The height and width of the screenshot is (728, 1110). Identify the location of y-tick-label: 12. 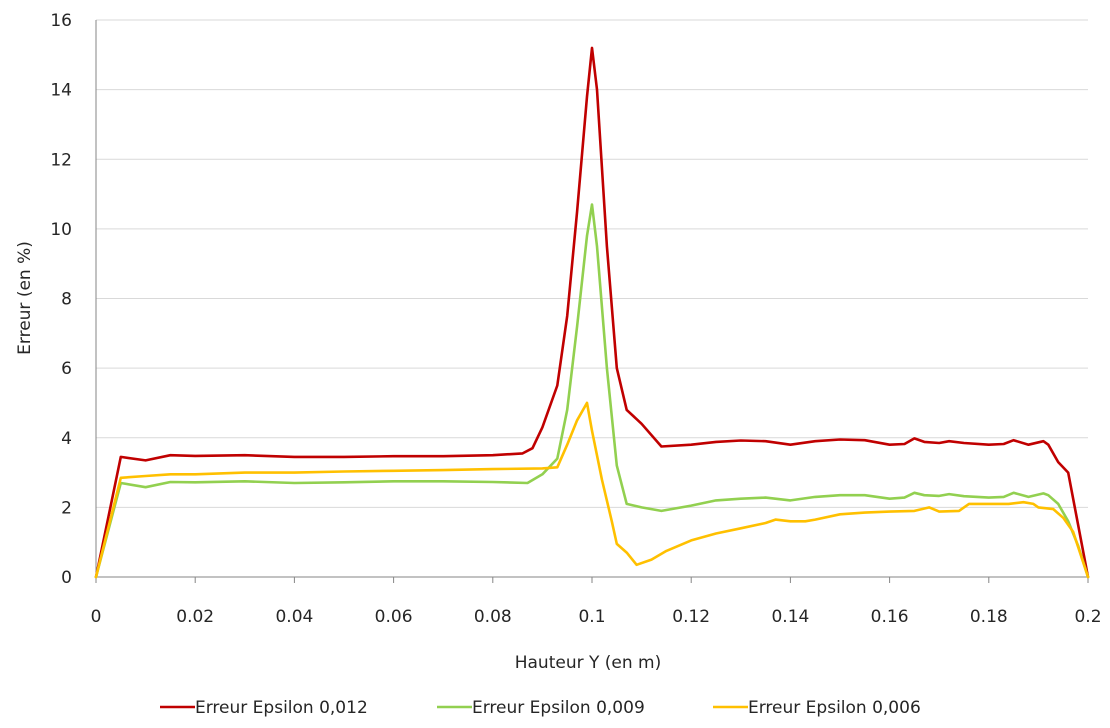
(61, 160).